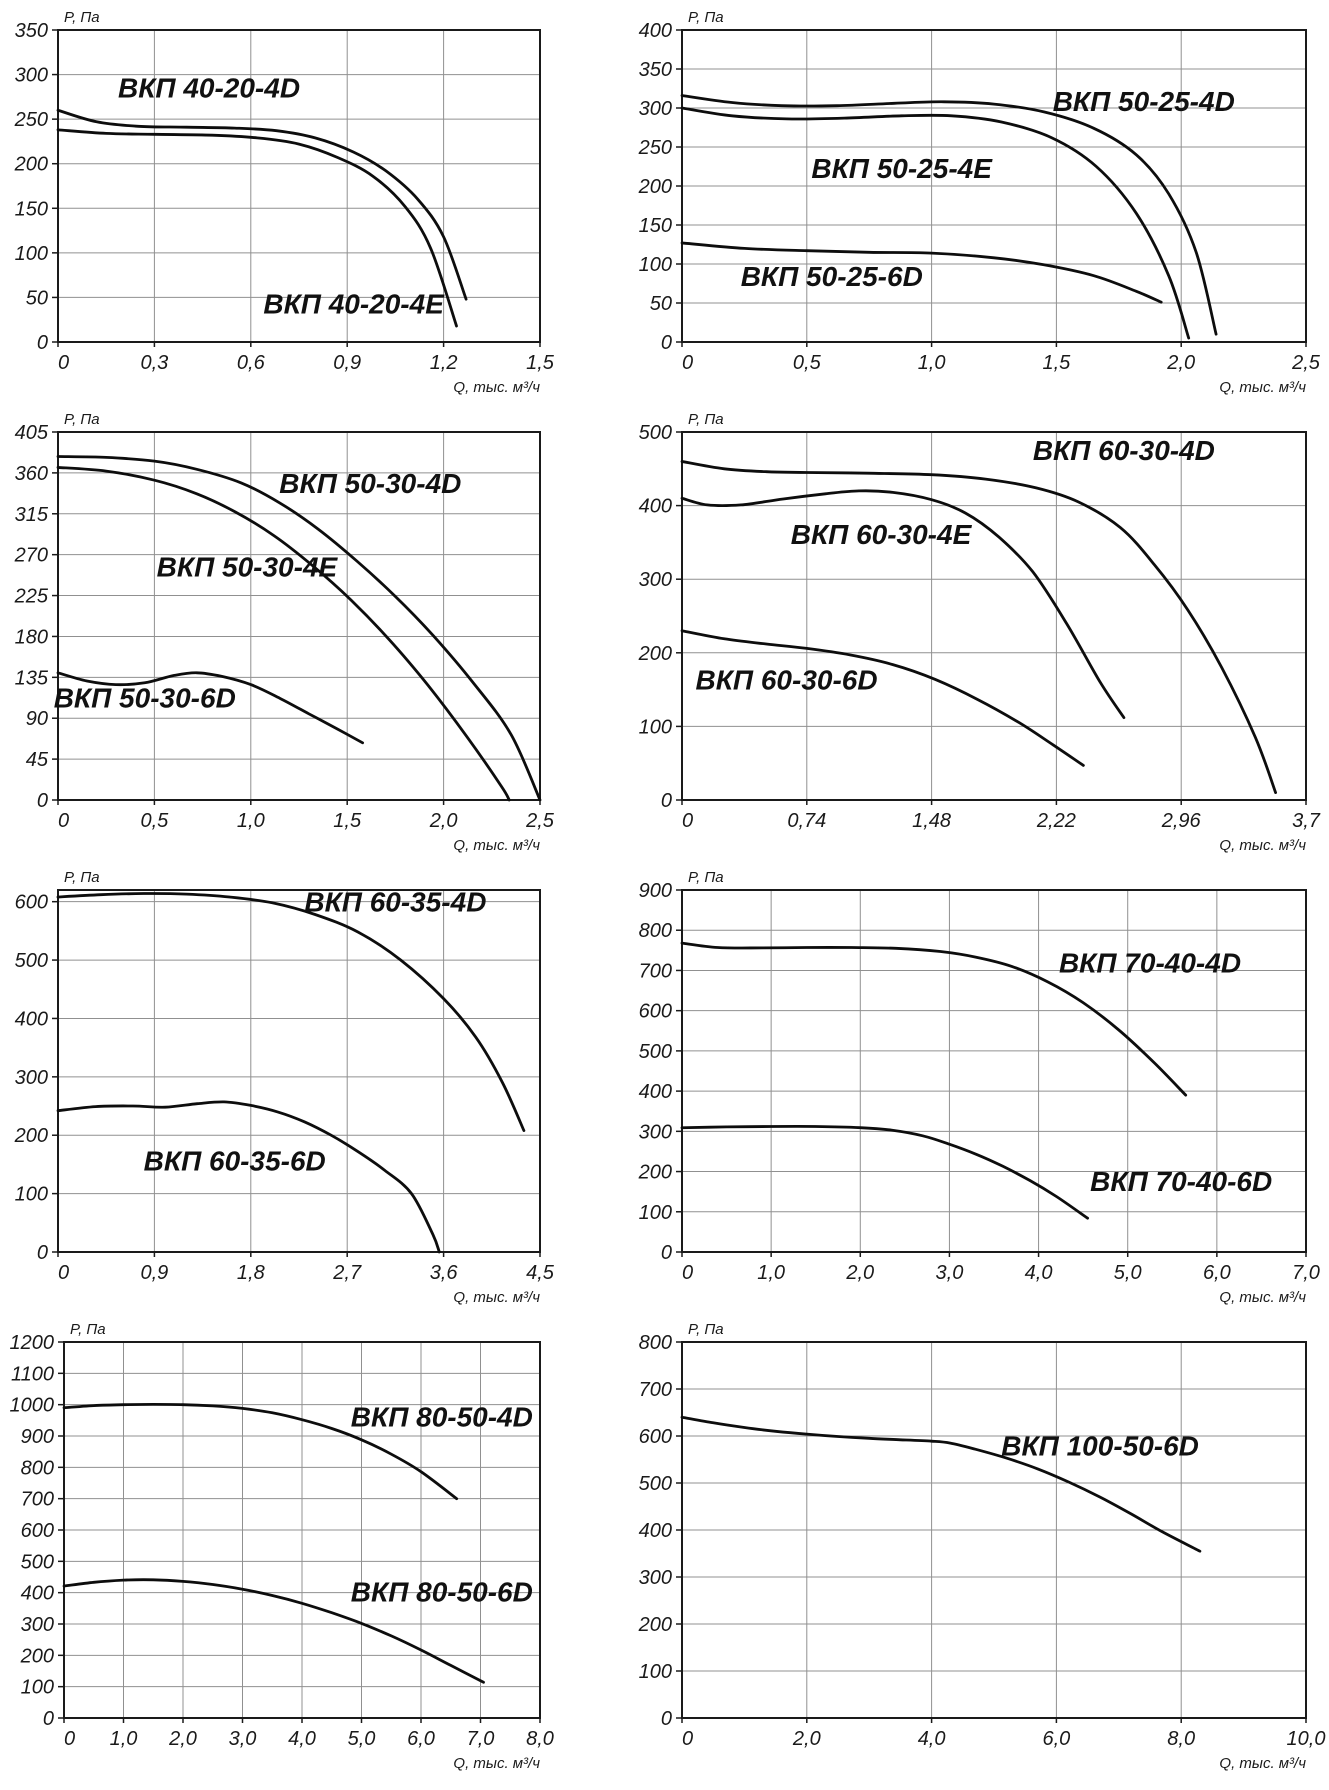  I want to click on x-tick-label: 3,7, so click(1306, 821).